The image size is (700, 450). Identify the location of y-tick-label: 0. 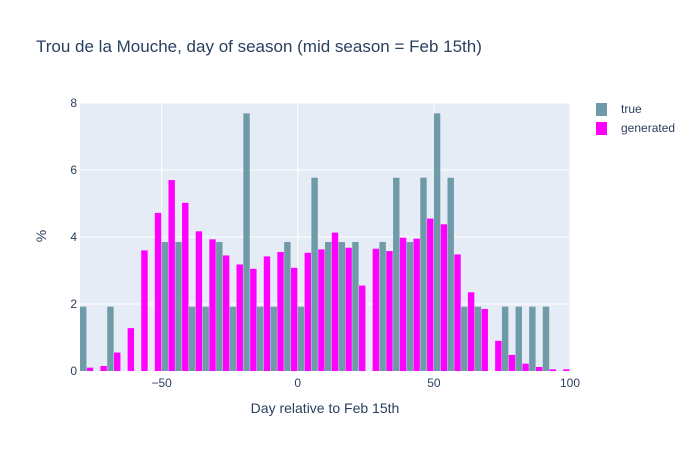
(73, 371).